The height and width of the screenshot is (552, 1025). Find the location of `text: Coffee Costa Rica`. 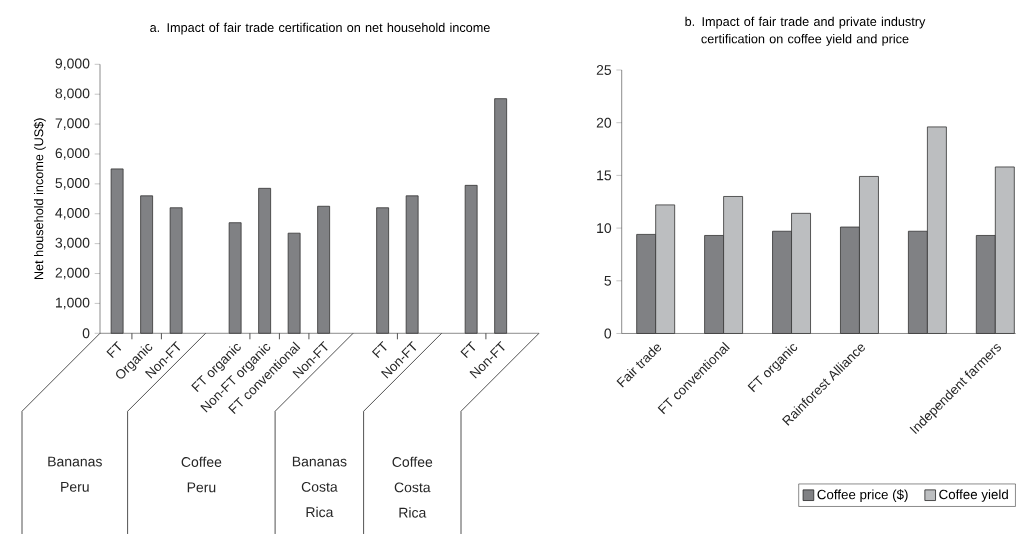

text: Coffee Costa Rica is located at coordinates (412, 487).